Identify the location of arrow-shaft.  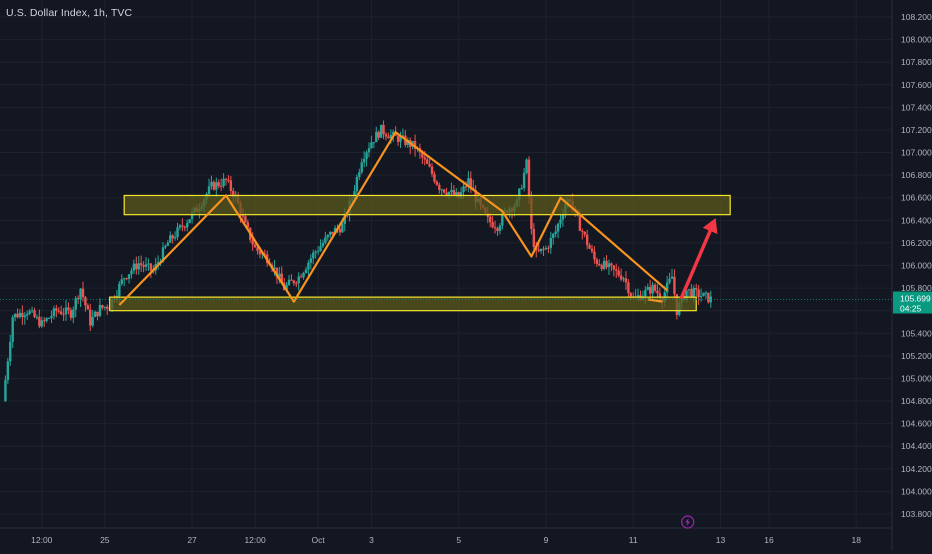
(695, 264).